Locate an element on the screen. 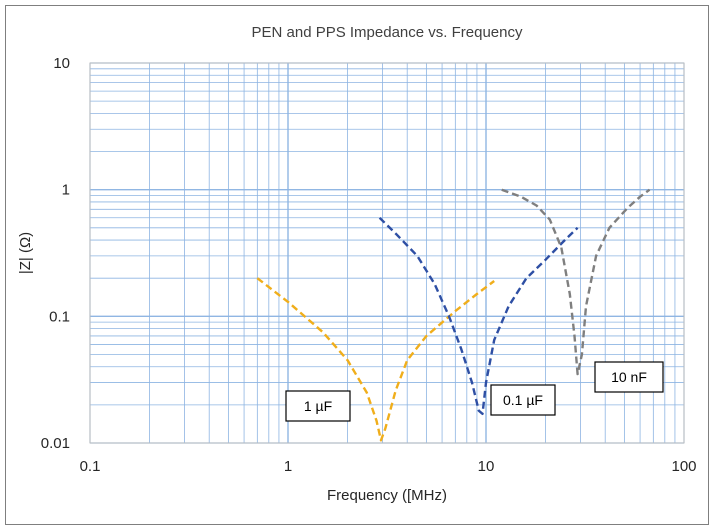  x-tick-label: 0.1 is located at coordinates (90, 466).